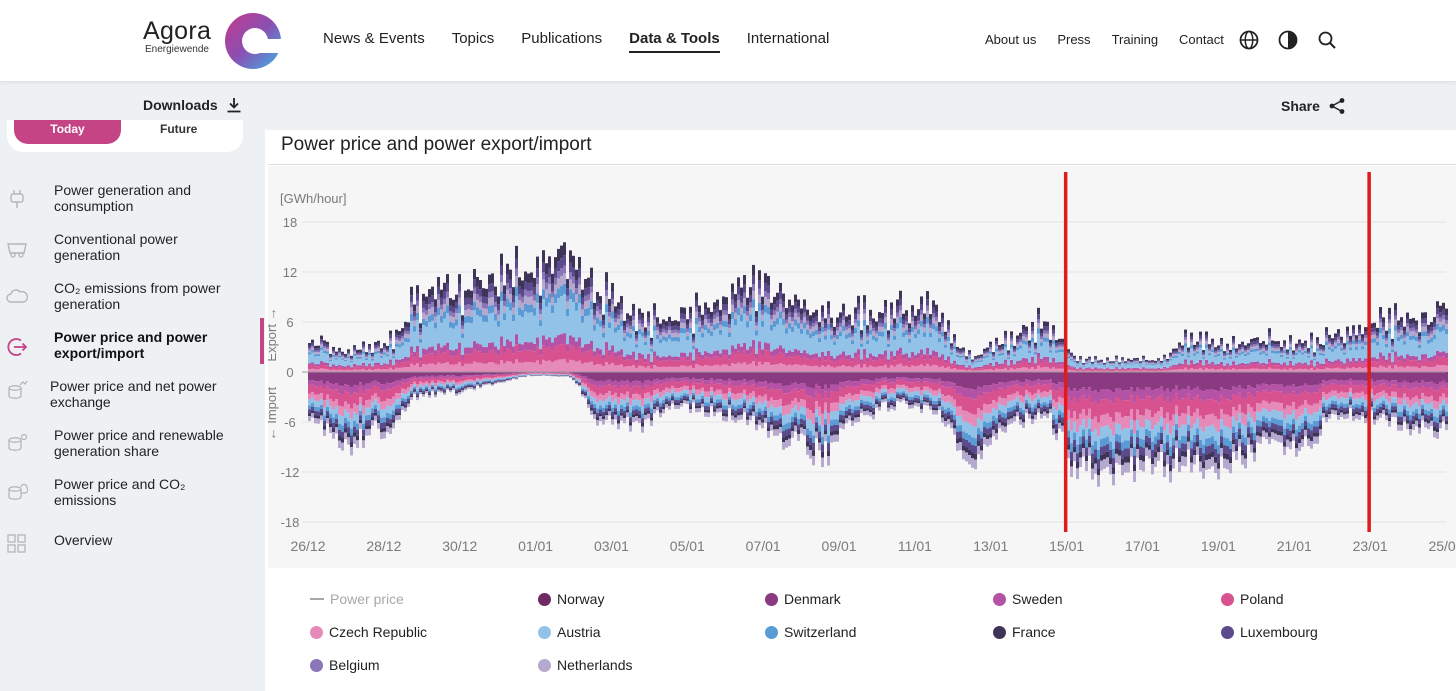 The height and width of the screenshot is (691, 1456). I want to click on contrast-icon, so click(1288, 40).